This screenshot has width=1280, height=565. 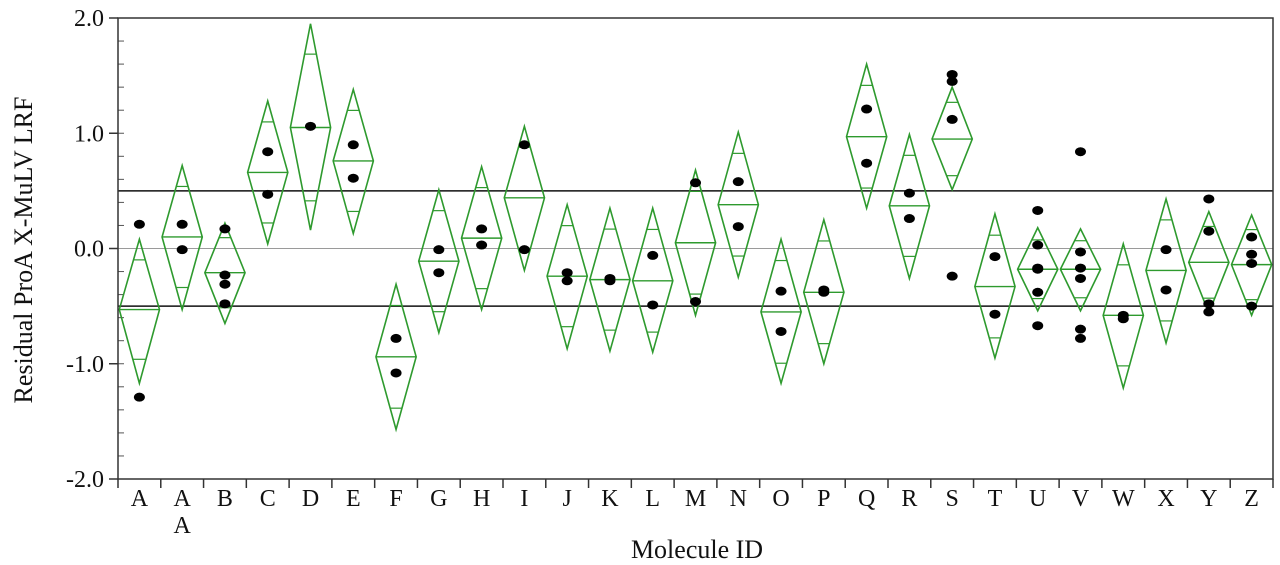 I want to click on x-tick-label: Y, so click(x=1208, y=499).